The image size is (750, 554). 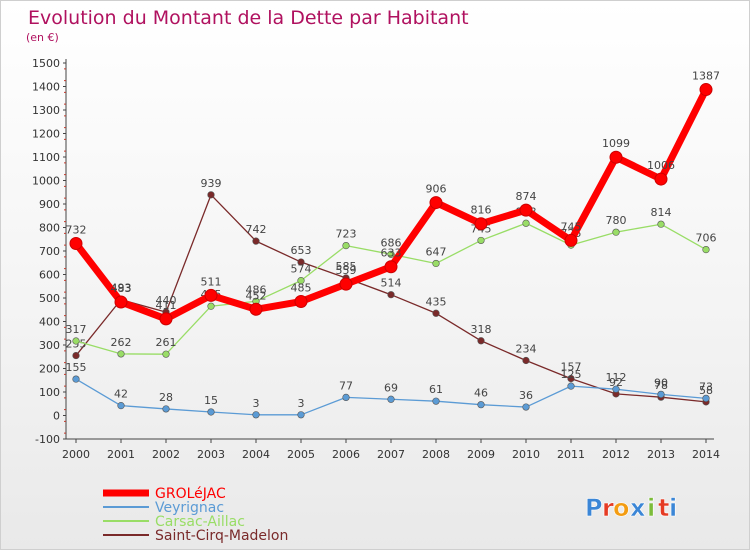 What do you see at coordinates (661, 454) in the screenshot?
I see `x-tick-label: 2013` at bounding box center [661, 454].